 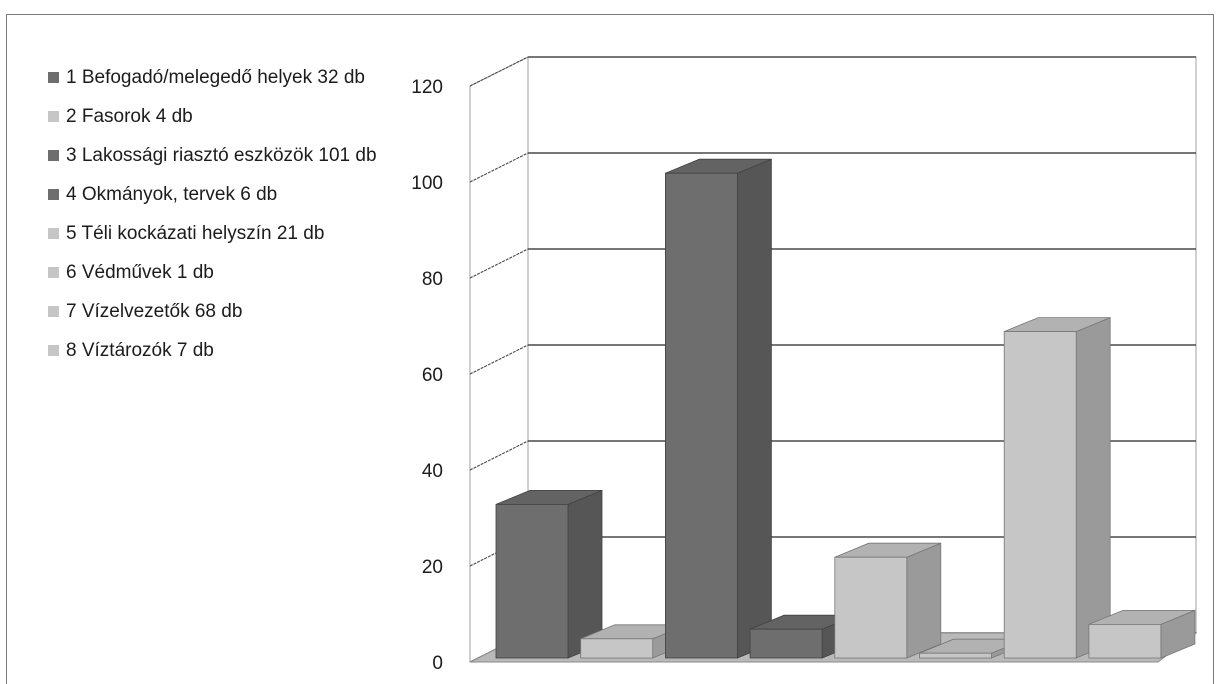 What do you see at coordinates (432, 375) in the screenshot?
I see `y-tick-label-3: 60` at bounding box center [432, 375].